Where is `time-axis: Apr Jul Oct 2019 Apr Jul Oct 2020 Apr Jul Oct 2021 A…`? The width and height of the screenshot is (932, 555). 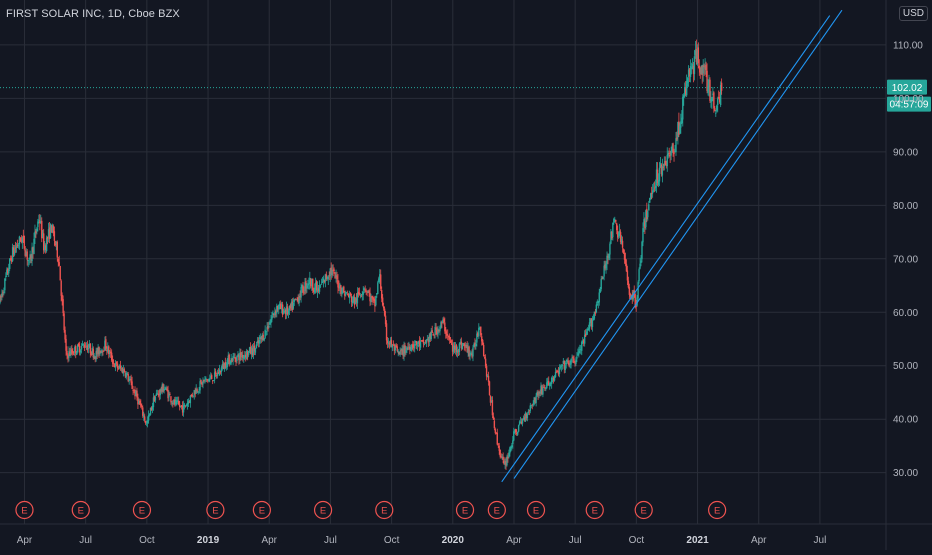
time-axis: Apr Jul Oct 2019 Apr Jul Oct 2020 Apr Jul Oct 2021 A… is located at coordinates (466, 534).